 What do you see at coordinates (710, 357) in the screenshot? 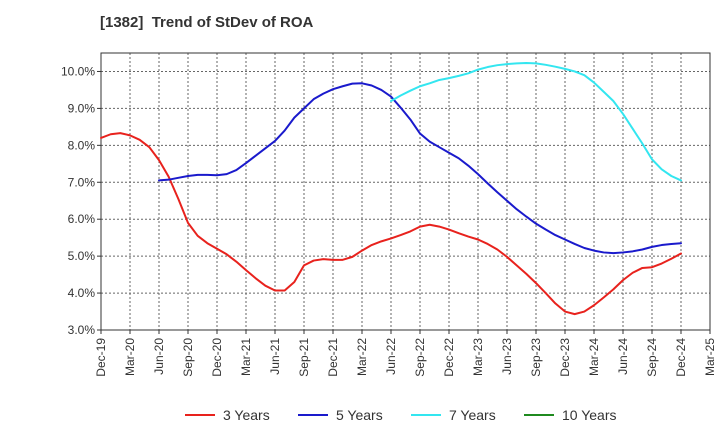
I see `x-tick-label: Mar-25` at bounding box center [710, 357].